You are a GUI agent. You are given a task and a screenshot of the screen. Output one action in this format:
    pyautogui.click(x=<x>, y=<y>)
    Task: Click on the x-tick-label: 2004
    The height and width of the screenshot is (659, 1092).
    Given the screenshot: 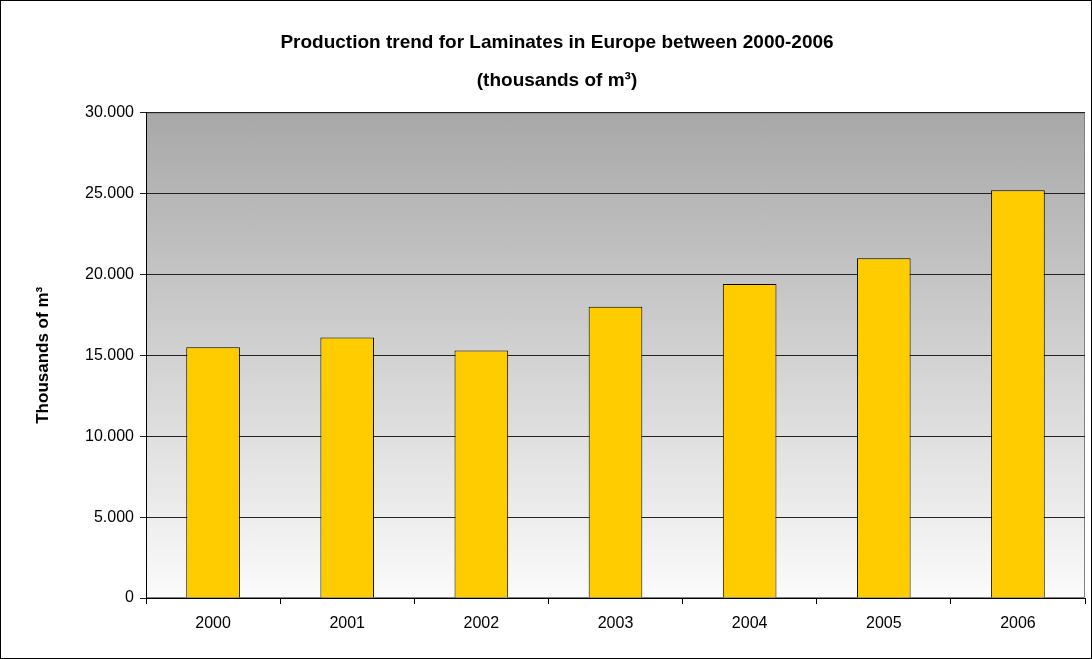 What is the action you would take?
    pyautogui.click(x=749, y=623)
    